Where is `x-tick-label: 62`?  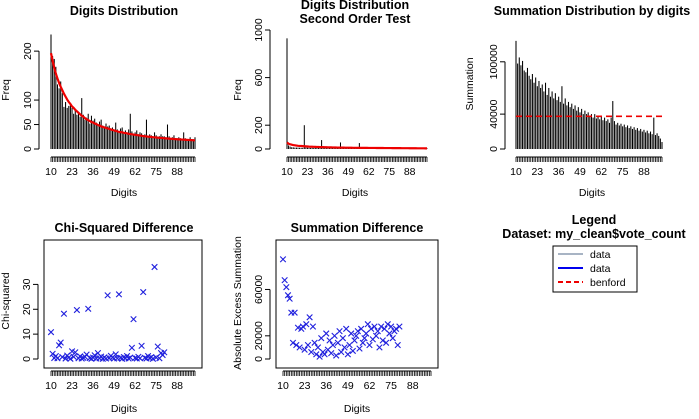 x-tick-label: 62 is located at coordinates (135, 172).